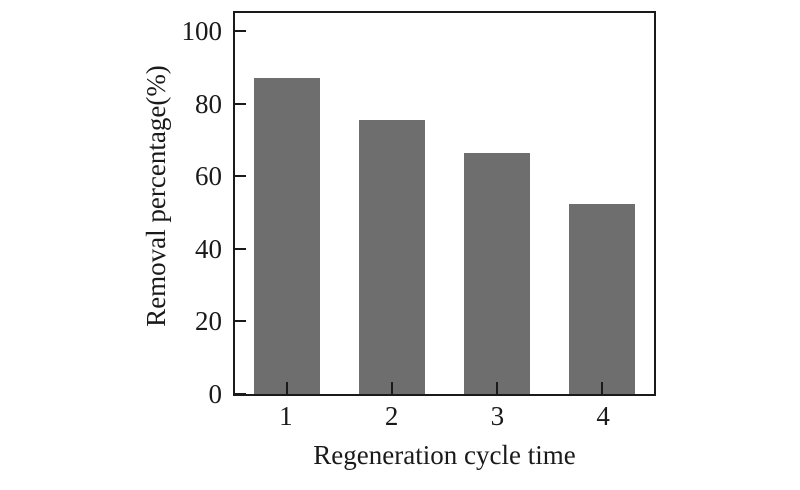 The width and height of the screenshot is (800, 490). Describe the element at coordinates (286, 416) in the screenshot. I see `x-tick-label: 1` at that location.